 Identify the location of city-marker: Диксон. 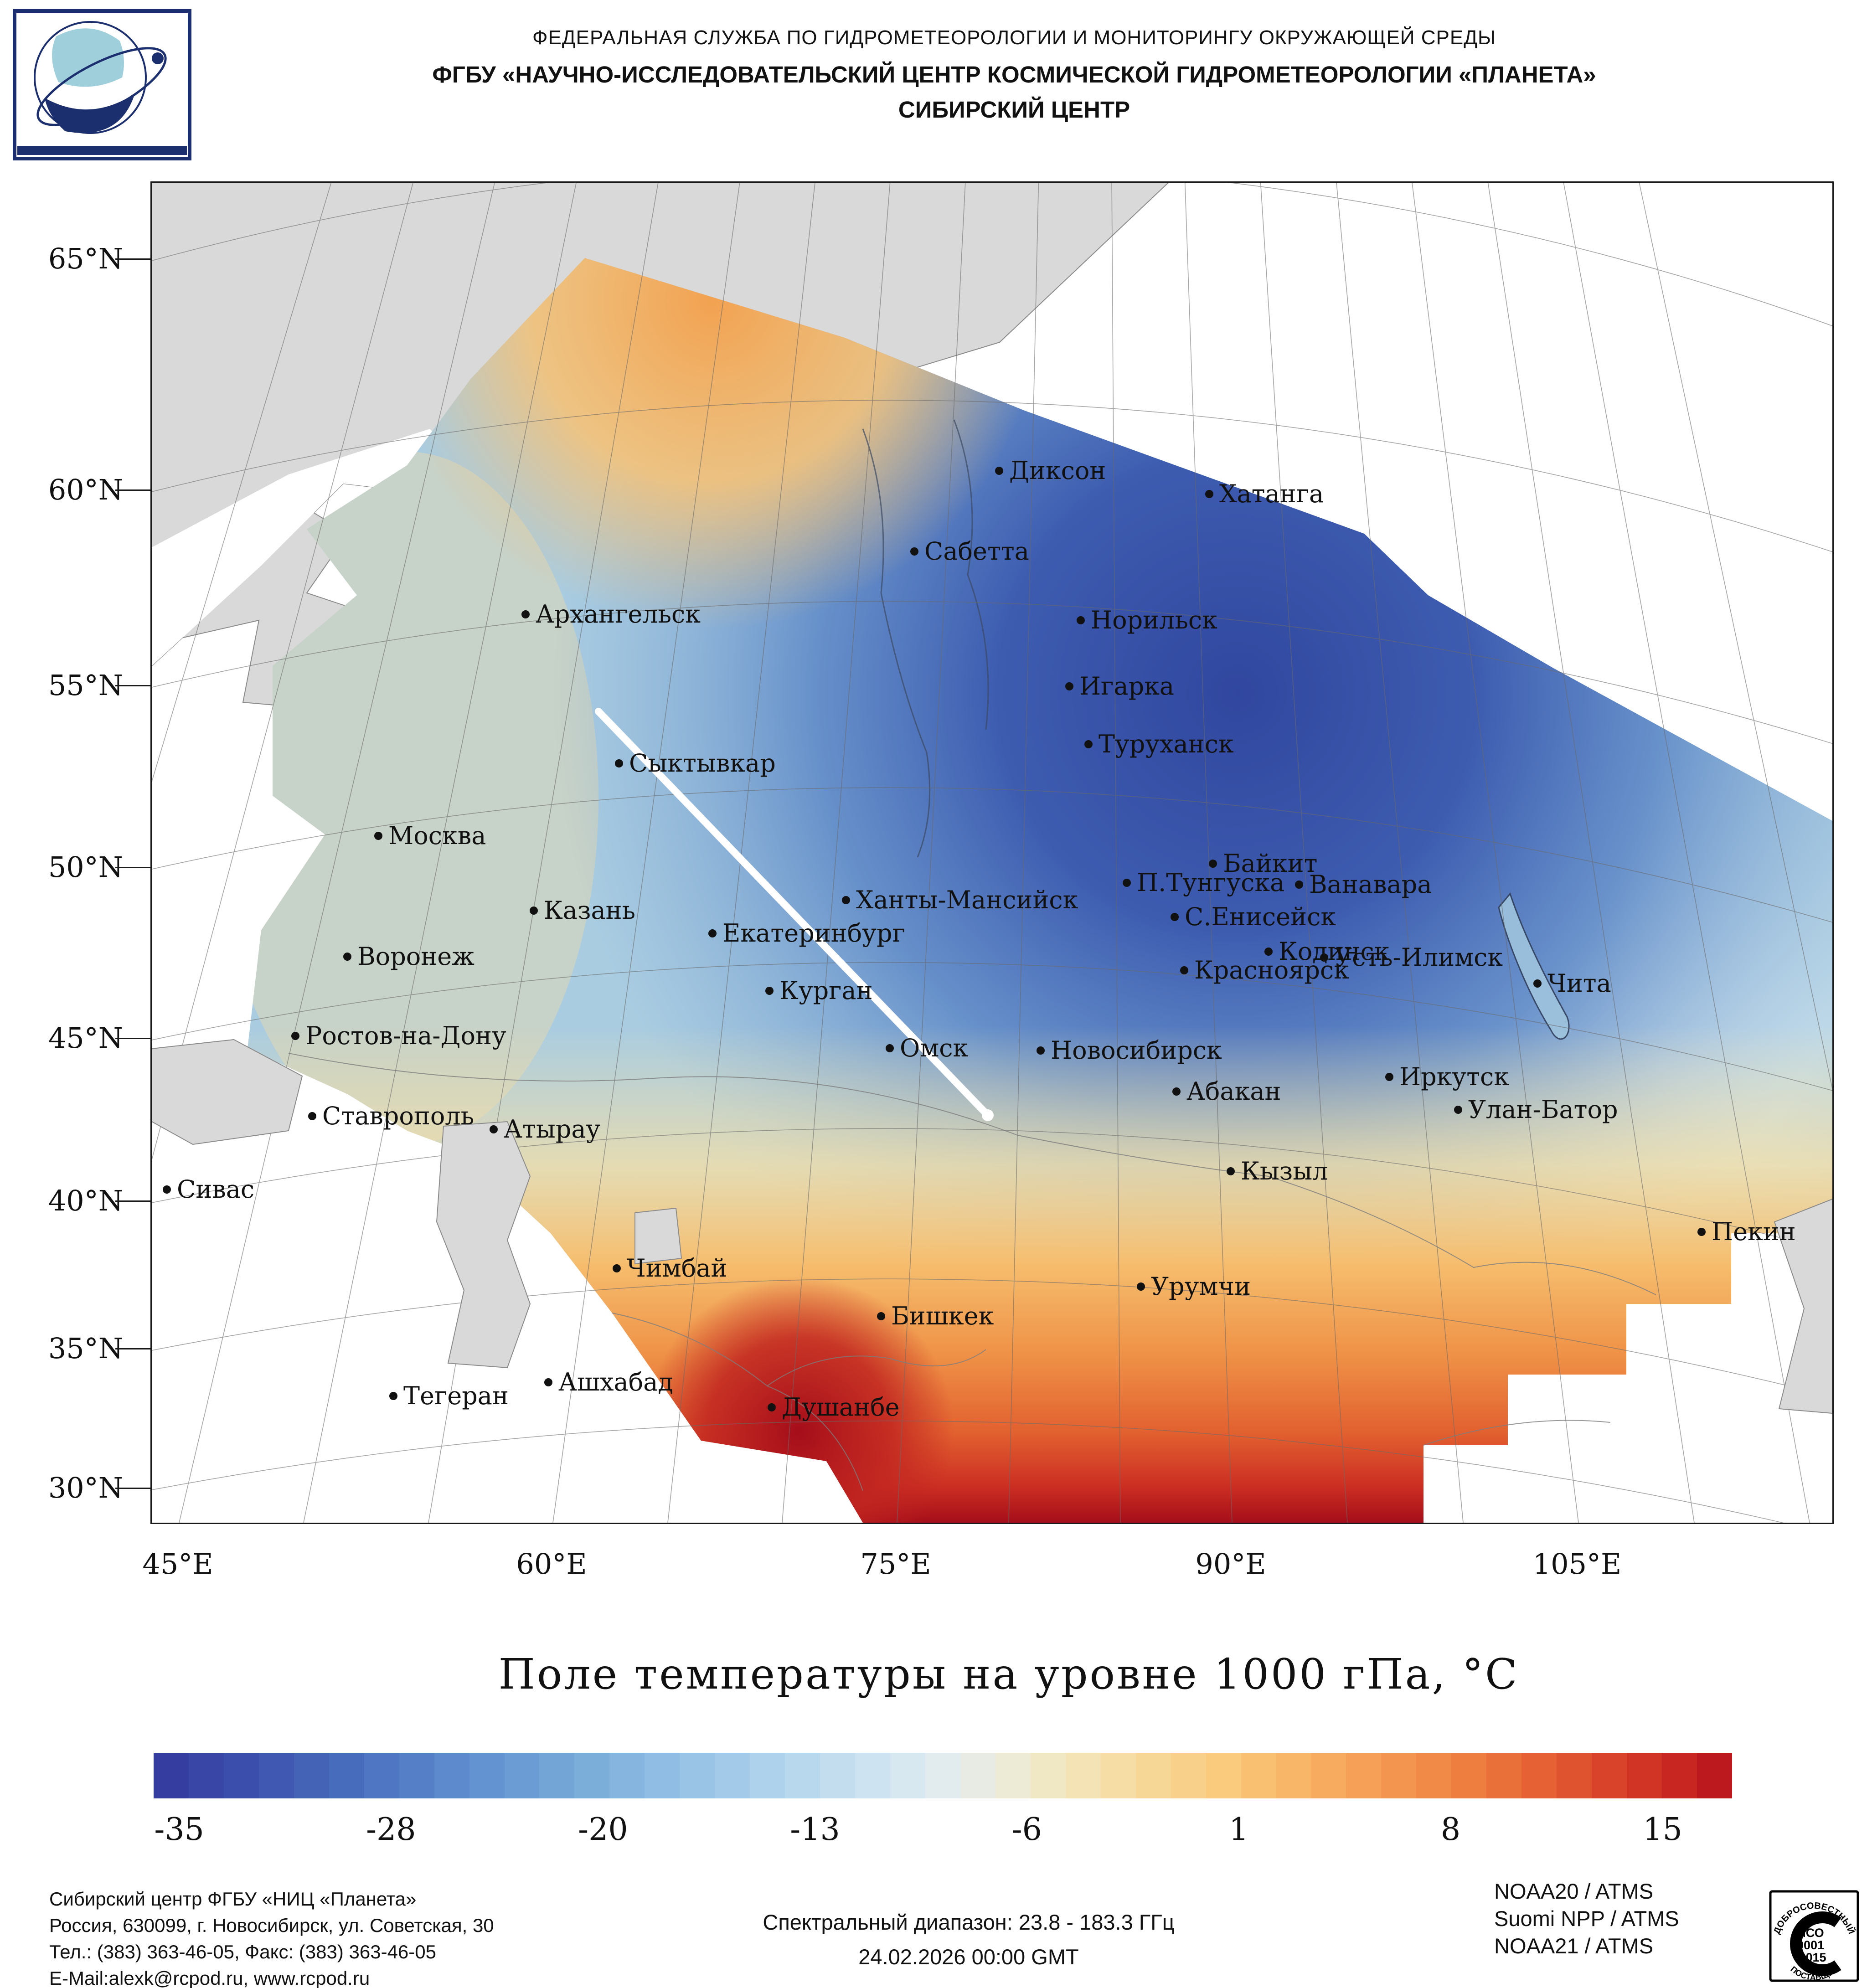
(1050, 470).